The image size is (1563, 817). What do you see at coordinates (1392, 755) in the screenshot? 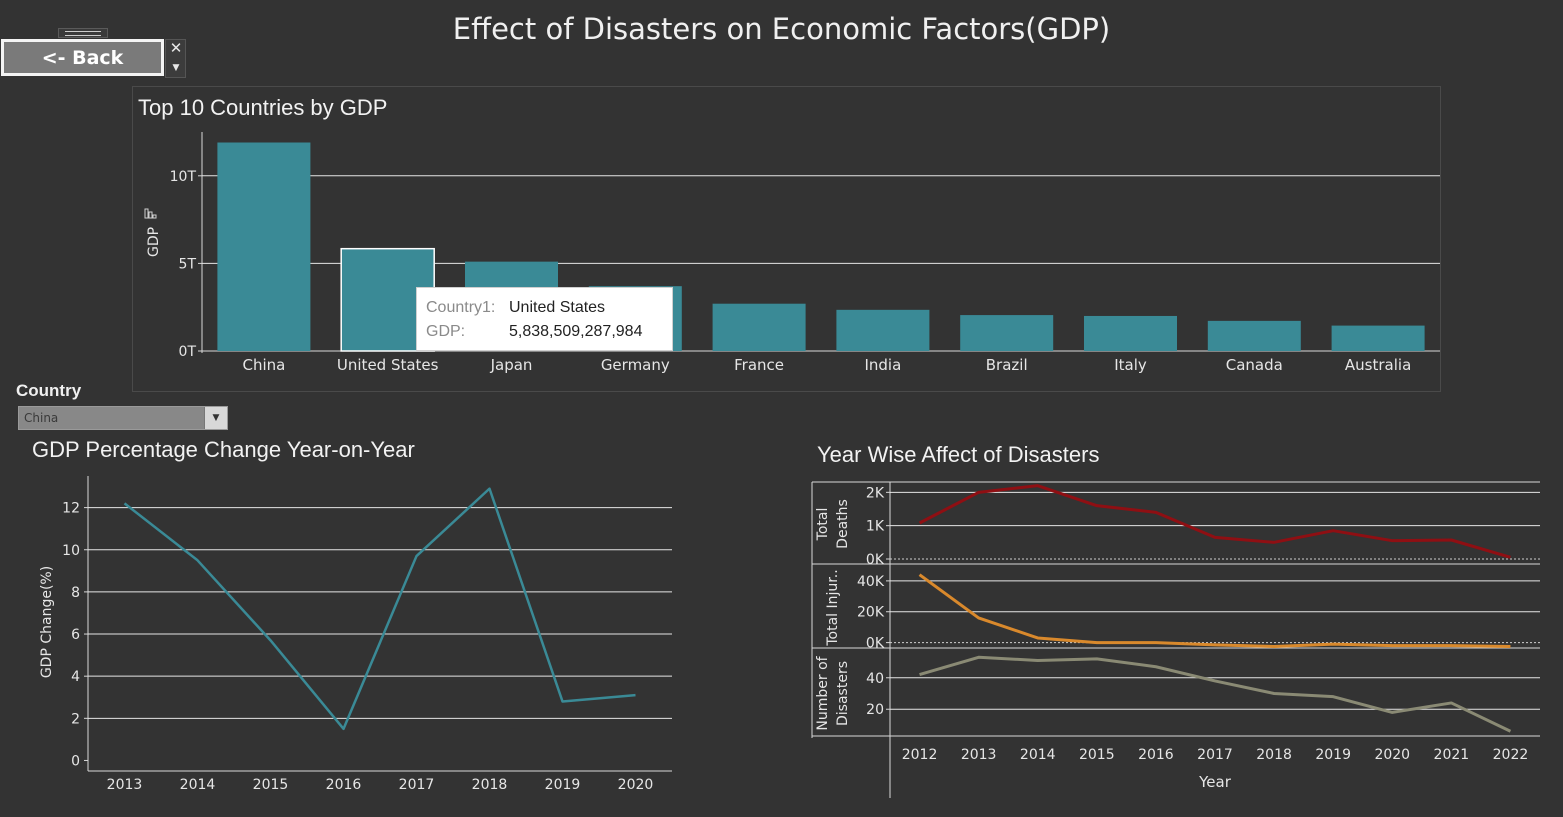
I see `multi-x-tick-label: 2020` at bounding box center [1392, 755].